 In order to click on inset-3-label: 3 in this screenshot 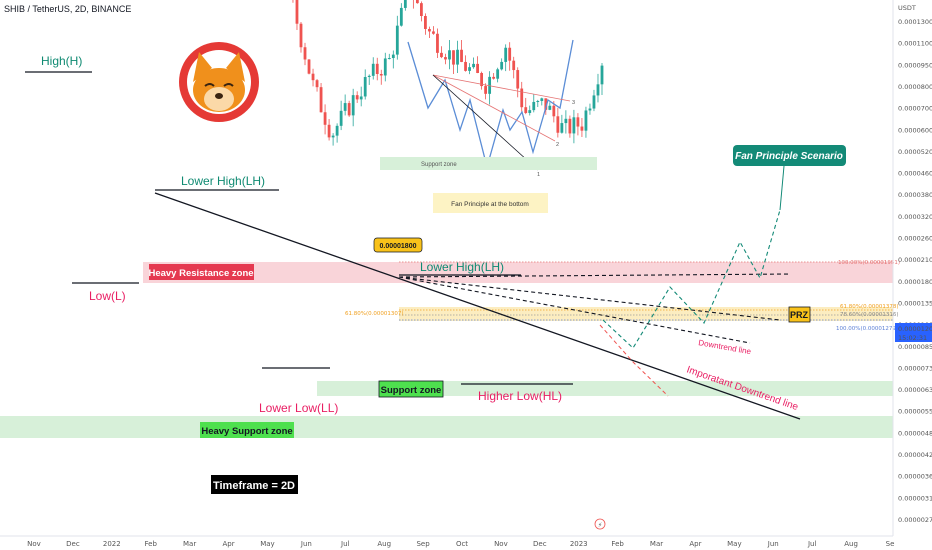, I will do `click(573, 103)`.